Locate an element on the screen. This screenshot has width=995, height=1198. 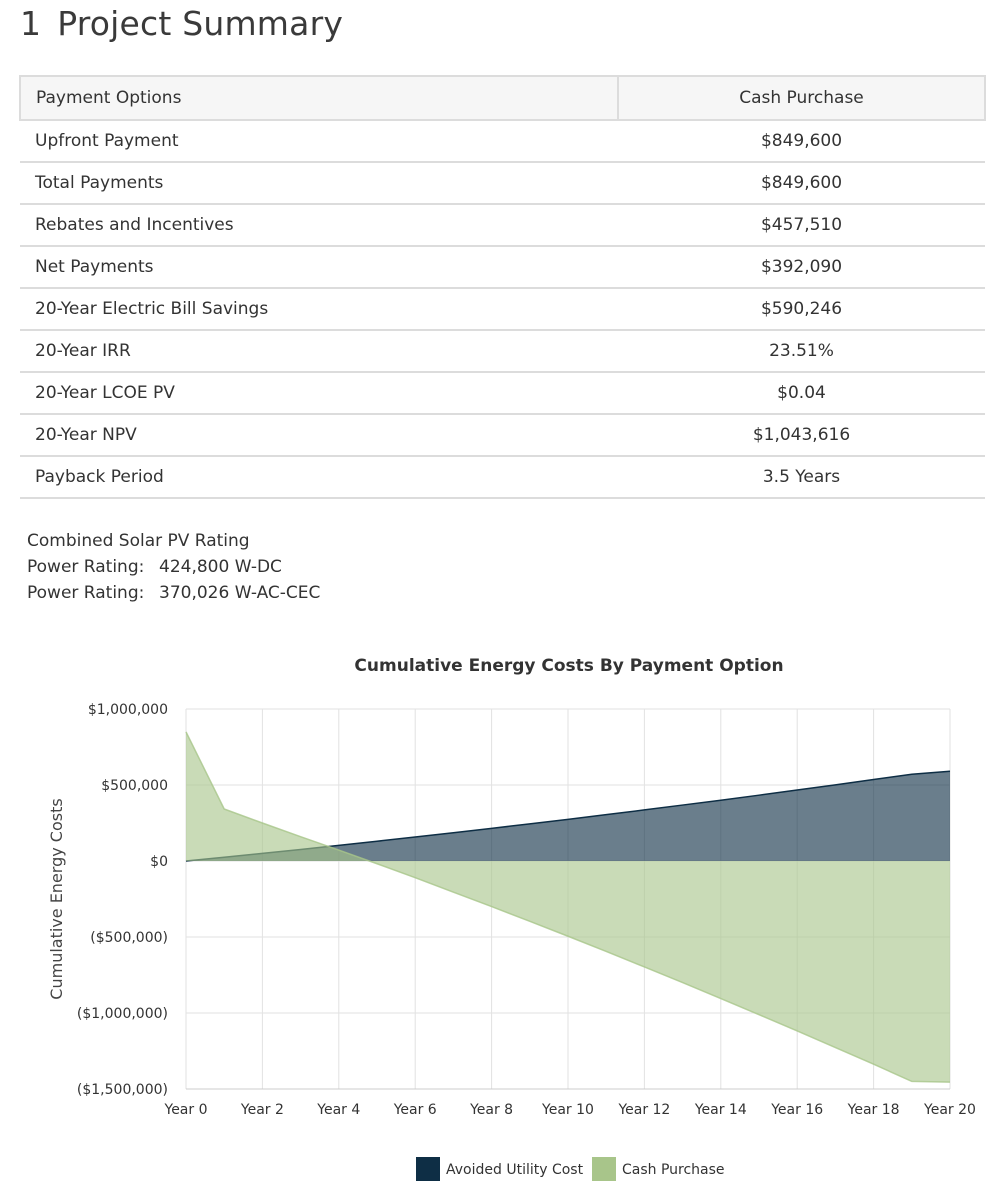
y-tick-label: $0 is located at coordinates (159, 862).